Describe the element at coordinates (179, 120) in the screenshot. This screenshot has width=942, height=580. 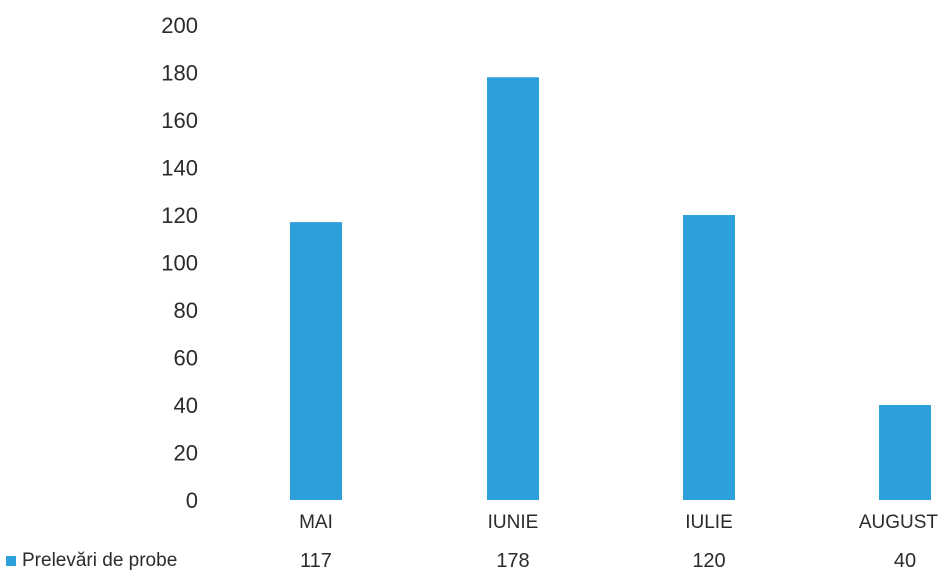
I see `y-tick-label: 160` at that location.